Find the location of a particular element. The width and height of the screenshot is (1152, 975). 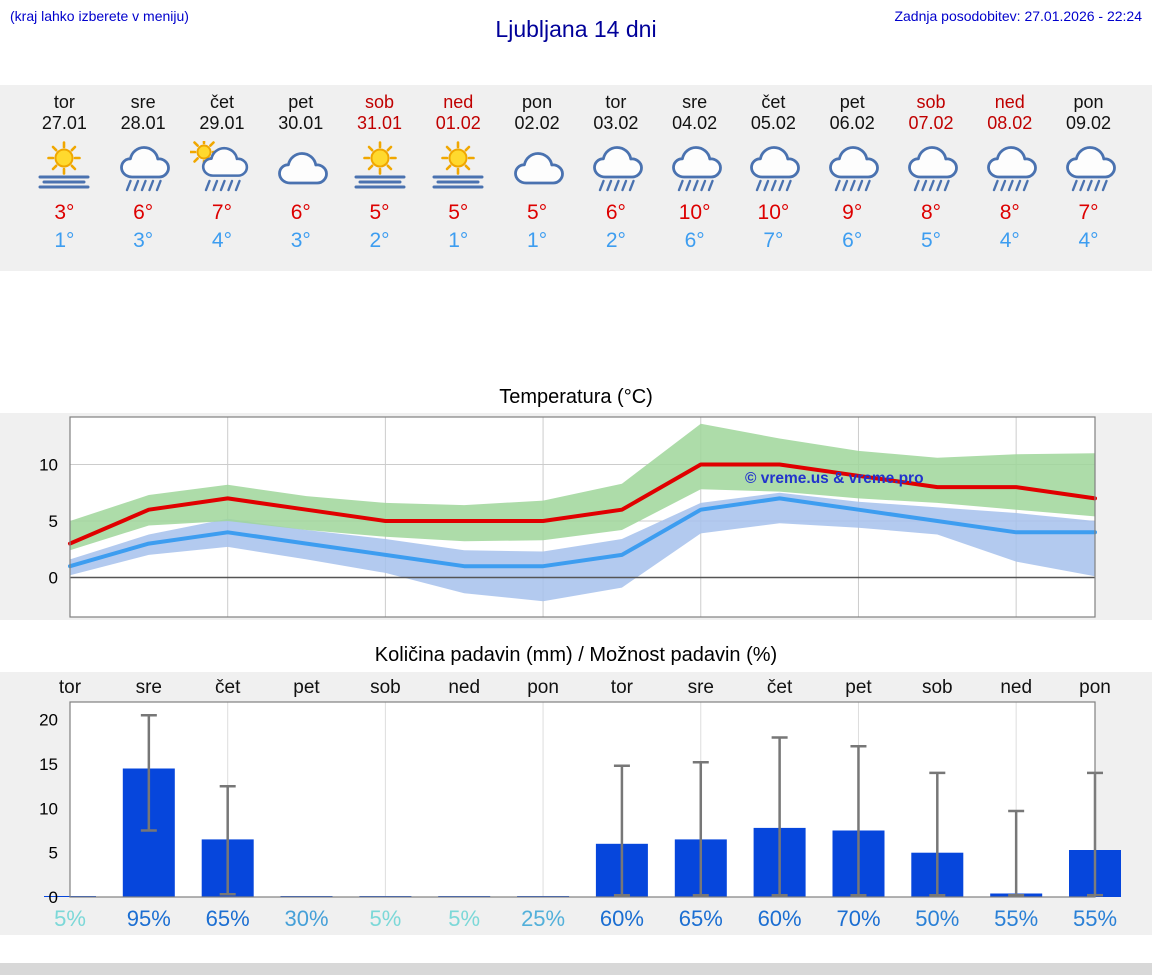

day-low-temp: 3° is located at coordinates (143, 240).